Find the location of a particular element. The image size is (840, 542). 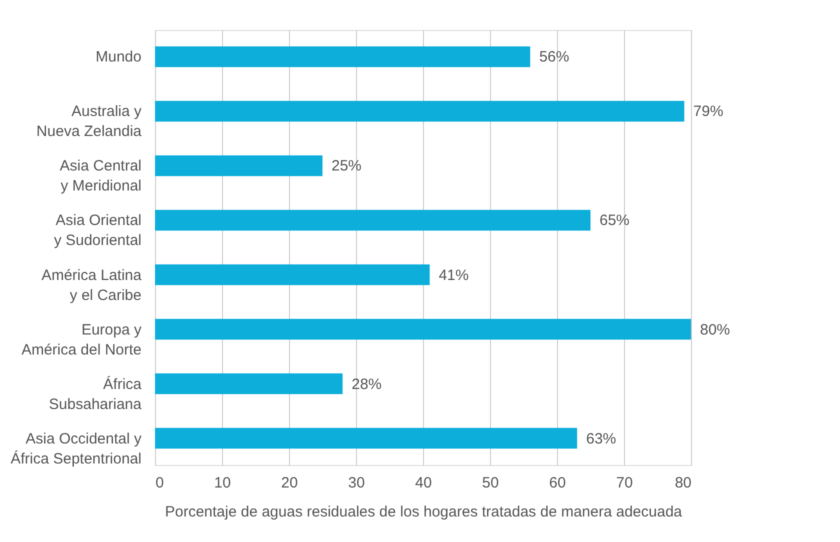

x-tick-label: 40 is located at coordinates (423, 483).